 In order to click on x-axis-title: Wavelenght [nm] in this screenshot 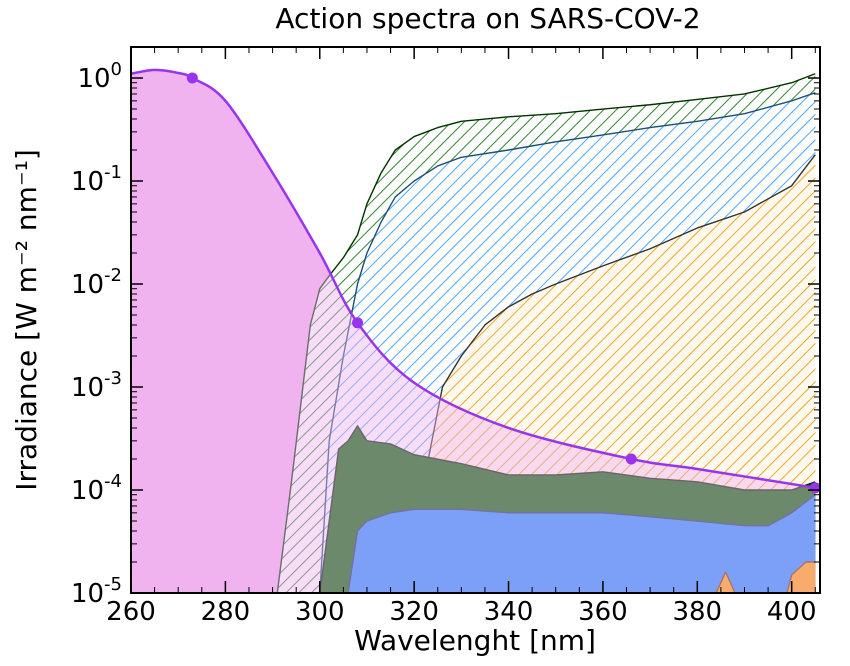, I will do `click(475, 640)`.